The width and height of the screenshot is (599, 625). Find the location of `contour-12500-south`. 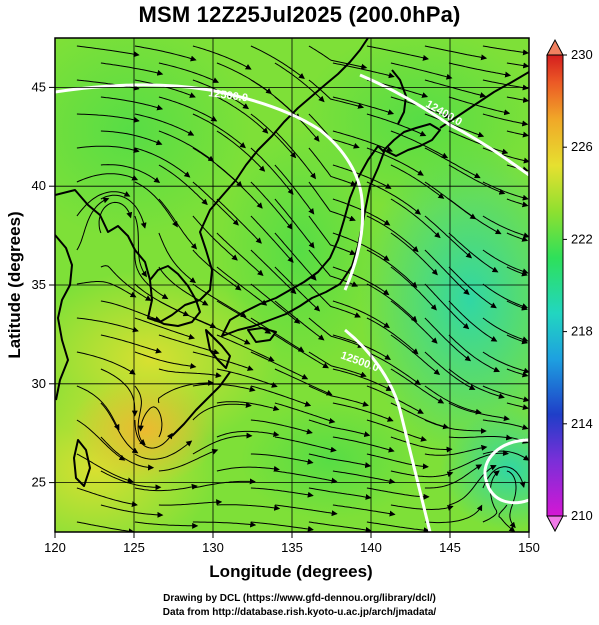

contour-12500-south is located at coordinates (388, 430).